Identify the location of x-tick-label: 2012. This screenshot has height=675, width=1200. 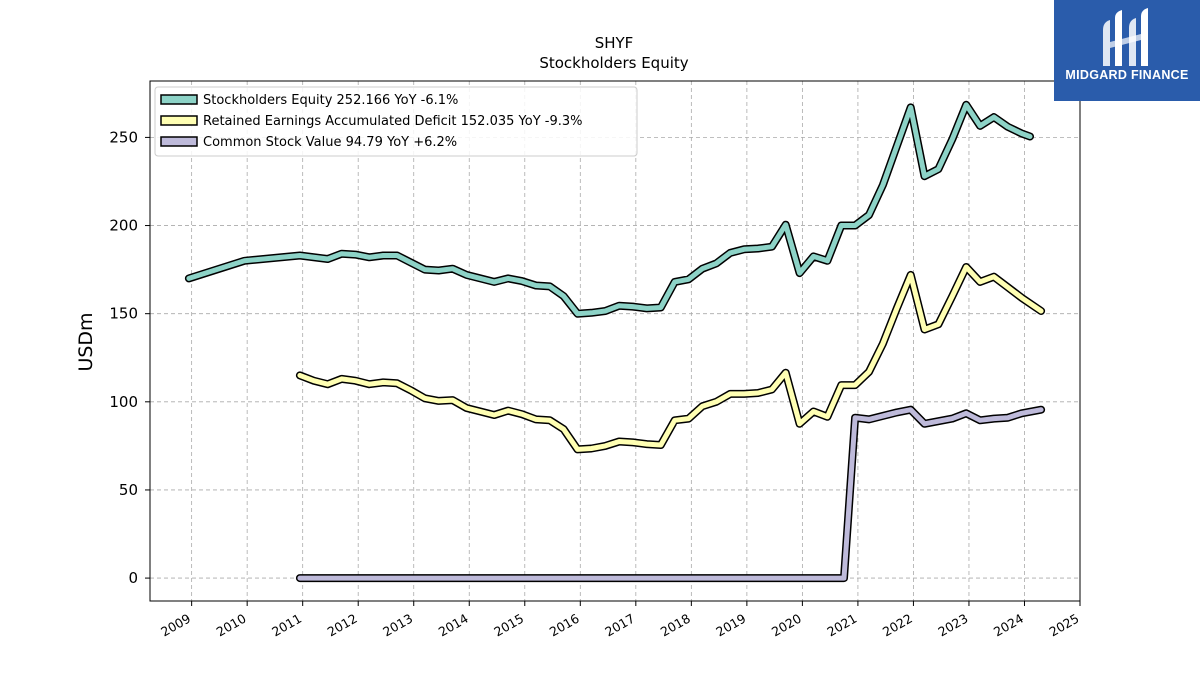
(342, 625).